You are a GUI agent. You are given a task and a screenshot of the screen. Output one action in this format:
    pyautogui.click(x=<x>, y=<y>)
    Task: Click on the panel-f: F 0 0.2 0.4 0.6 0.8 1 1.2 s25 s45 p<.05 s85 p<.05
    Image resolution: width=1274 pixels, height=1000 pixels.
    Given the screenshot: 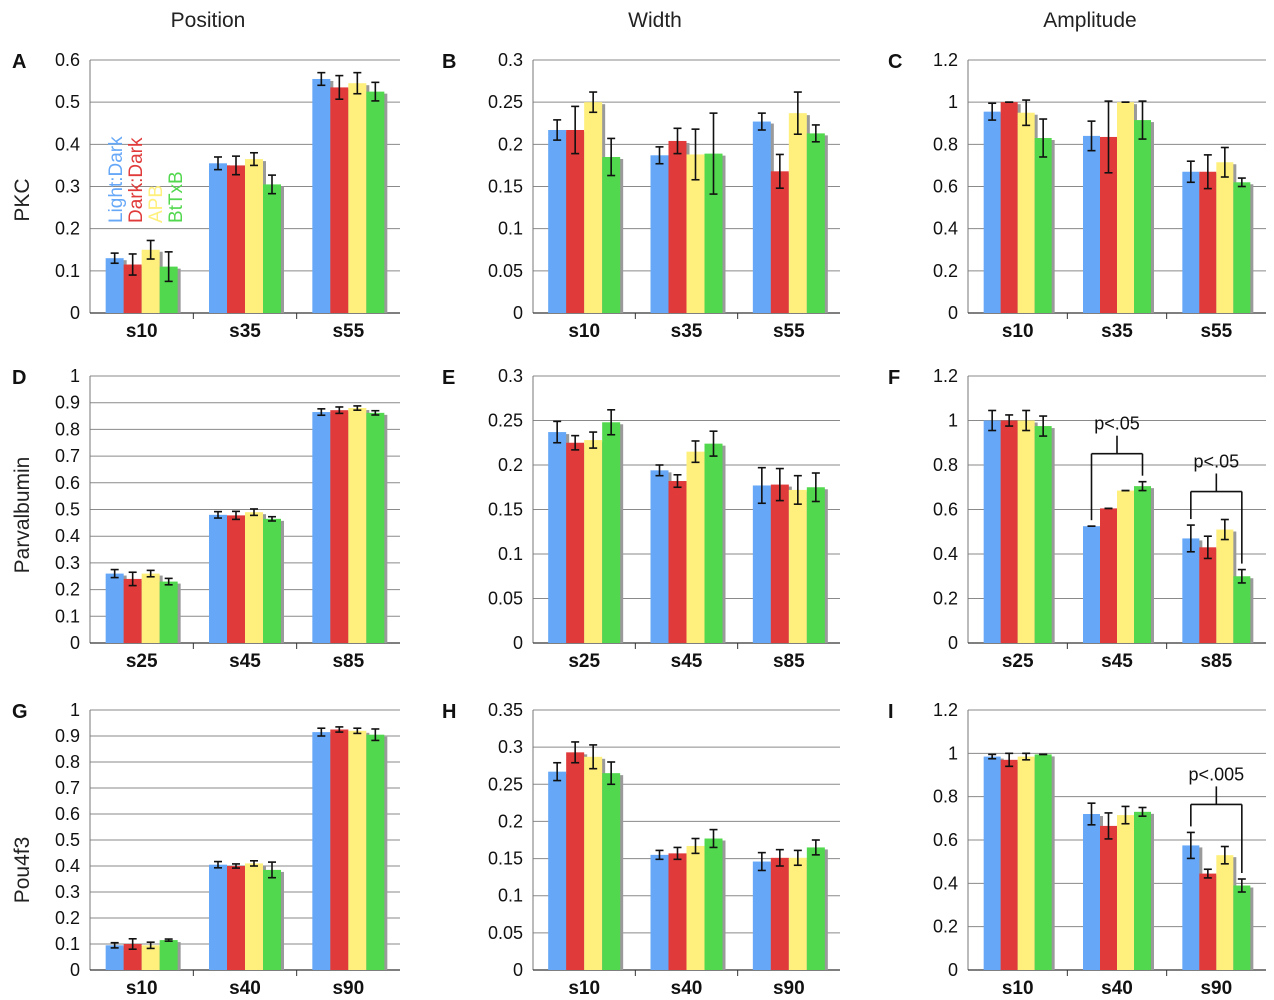 What is the action you would take?
    pyautogui.click(x=1077, y=519)
    